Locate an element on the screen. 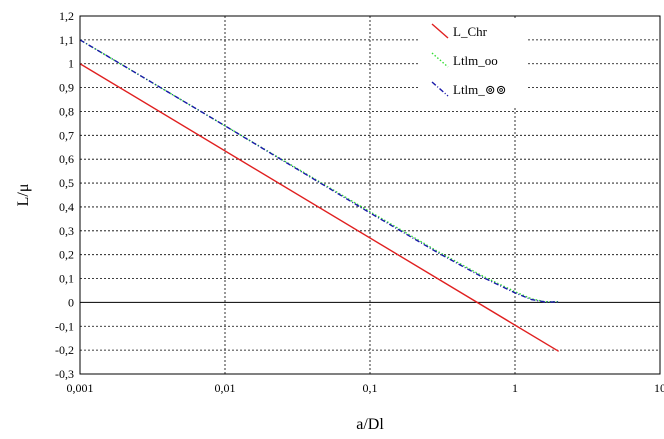  legend: L_Chr Ltlm_oo Ltlm_⊚⊚ is located at coordinates (474, 64).